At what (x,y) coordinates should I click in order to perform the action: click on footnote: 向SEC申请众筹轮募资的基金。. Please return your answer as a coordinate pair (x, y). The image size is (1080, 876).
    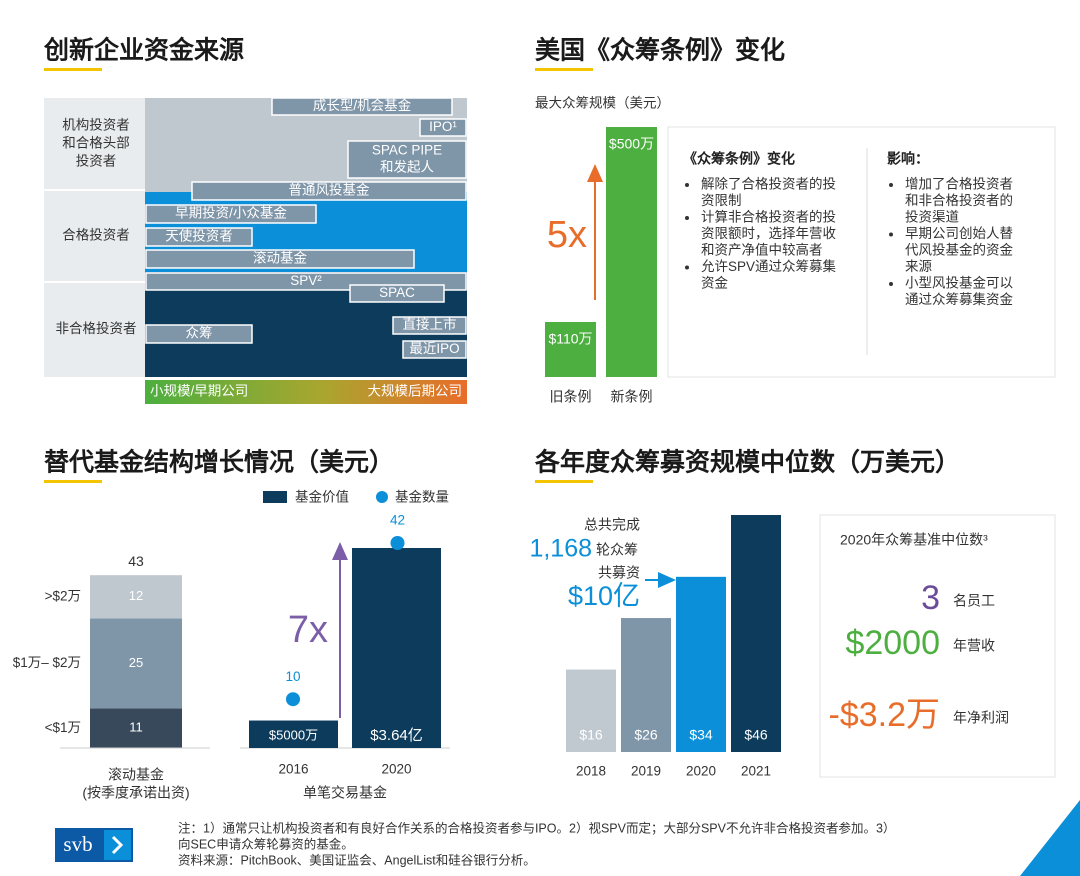
    Looking at the image, I should click on (266, 843).